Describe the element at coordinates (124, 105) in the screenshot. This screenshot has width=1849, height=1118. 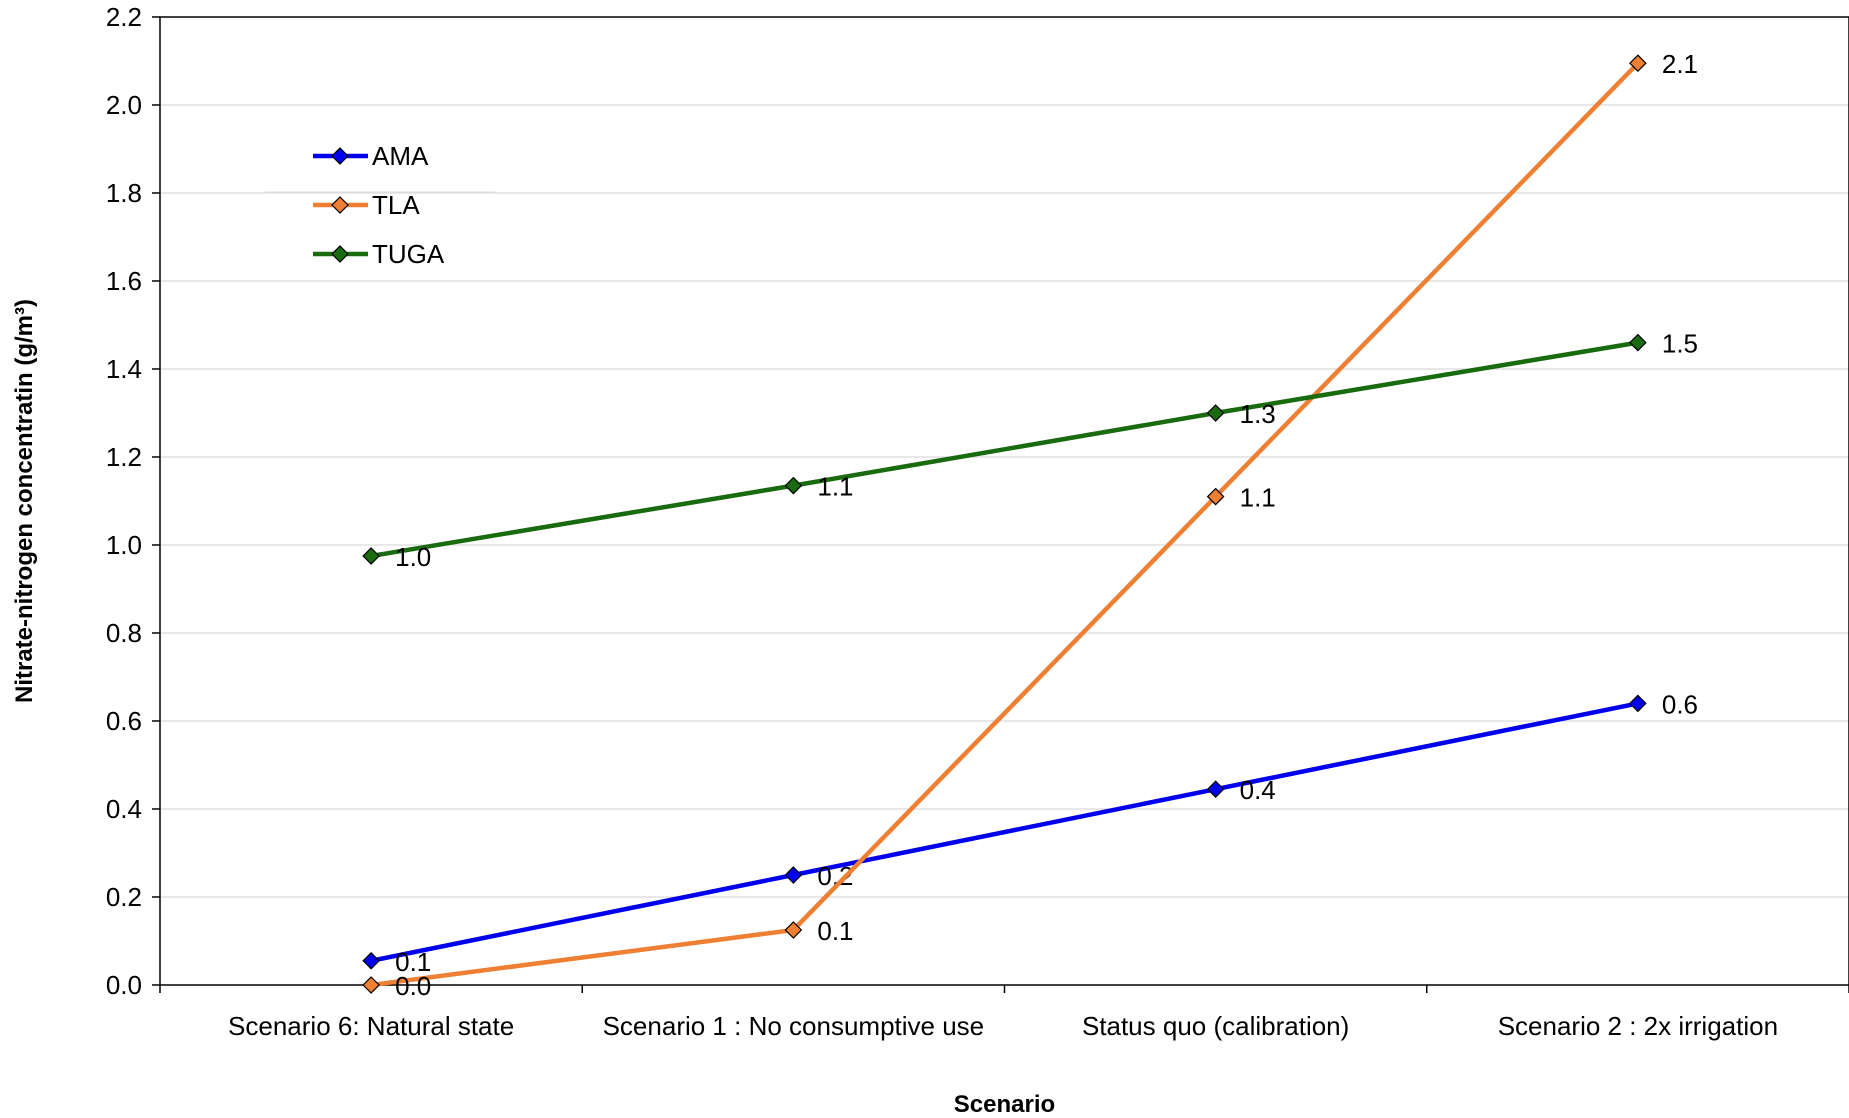
I see `y-tick-label: 2.0` at that location.